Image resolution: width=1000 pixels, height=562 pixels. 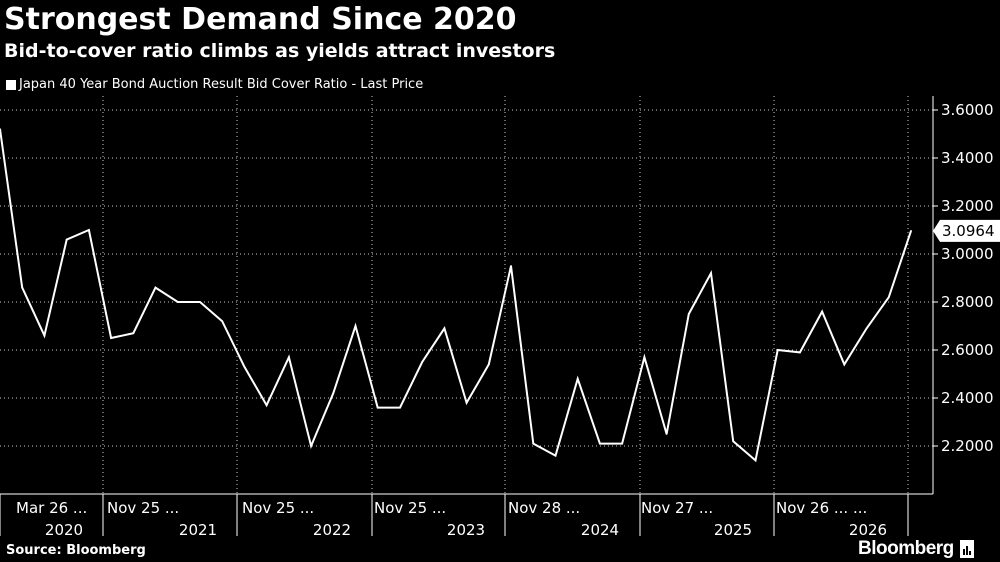 I want to click on legend-swatch, so click(x=11, y=84).